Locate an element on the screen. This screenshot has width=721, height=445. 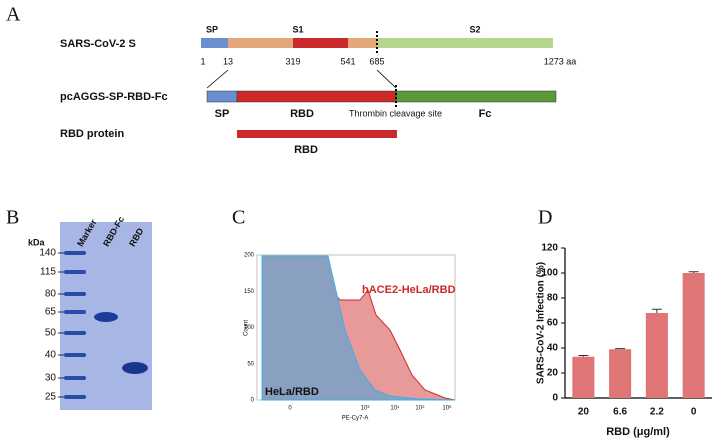
y-tick-label: 40 is located at coordinates (553, 348).